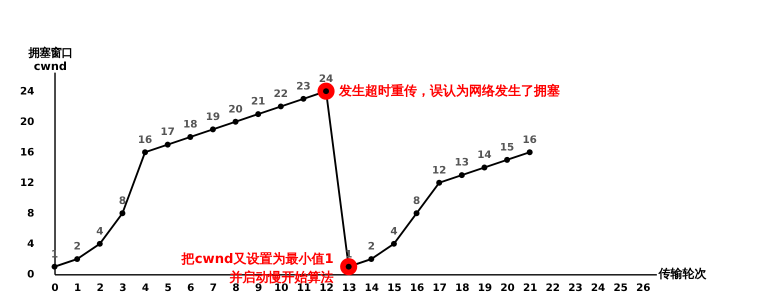 The width and height of the screenshot is (773, 300). What do you see at coordinates (146, 288) in the screenshot?
I see `x-tick-label: 4` at bounding box center [146, 288].